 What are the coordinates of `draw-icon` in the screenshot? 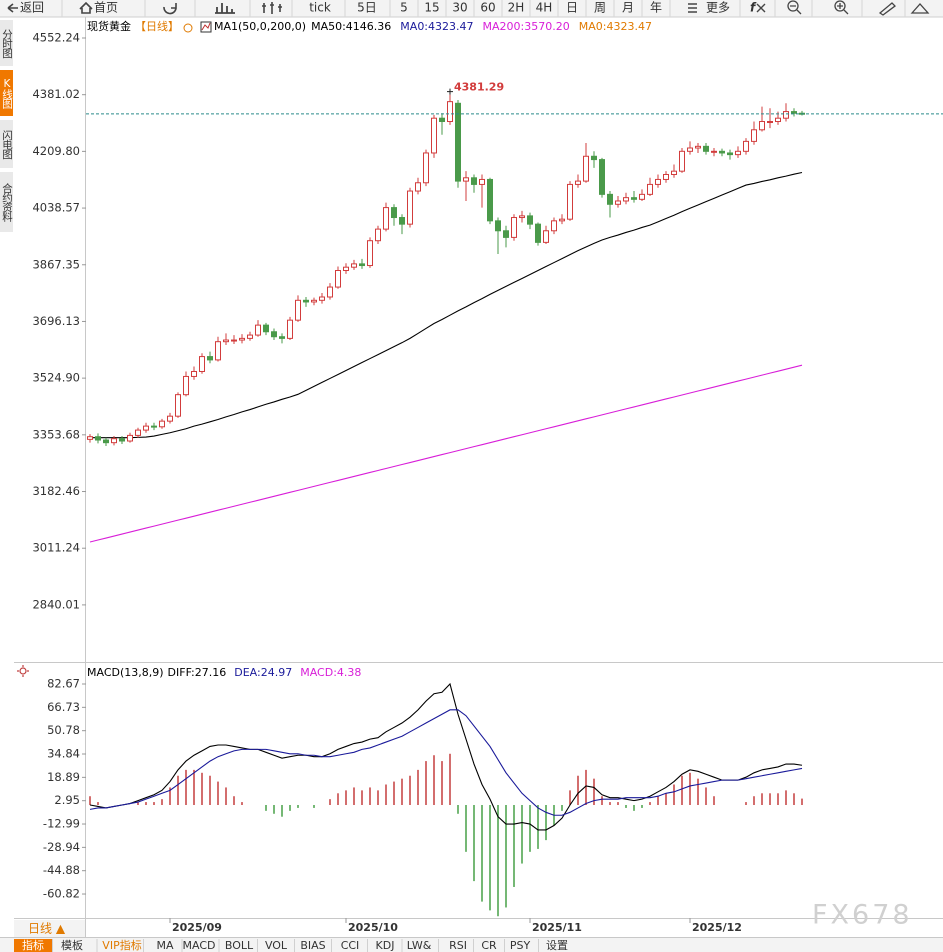 It's located at (887, 9).